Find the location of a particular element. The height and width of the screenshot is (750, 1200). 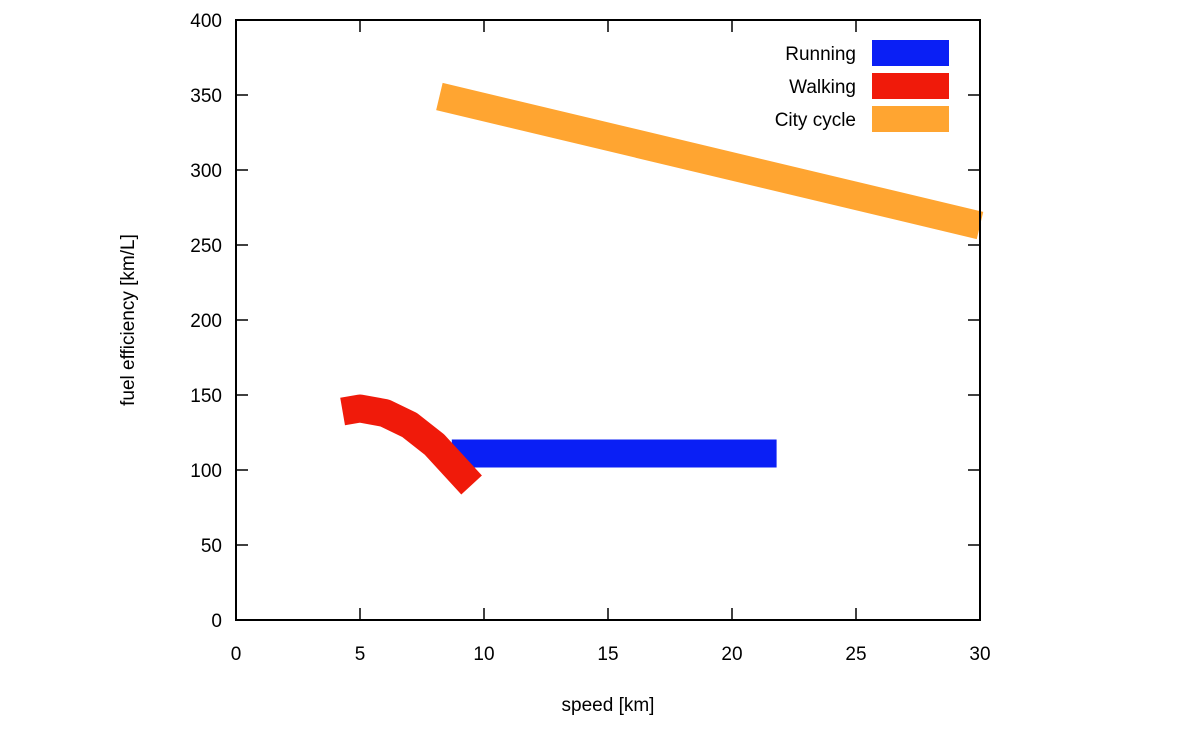

x-tick-label: 15 is located at coordinates (607, 654).